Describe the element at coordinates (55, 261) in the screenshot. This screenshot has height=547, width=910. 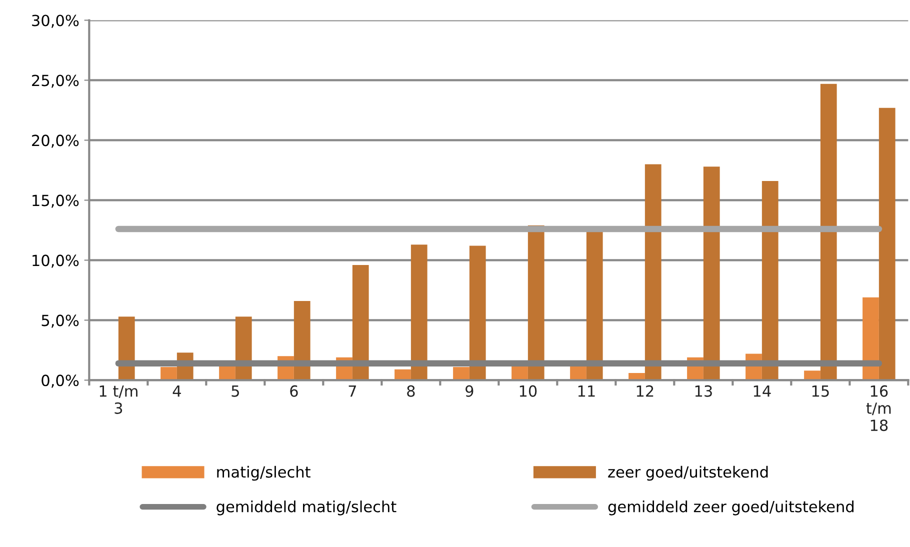
I see `y-tick-label: 10,0%` at that location.